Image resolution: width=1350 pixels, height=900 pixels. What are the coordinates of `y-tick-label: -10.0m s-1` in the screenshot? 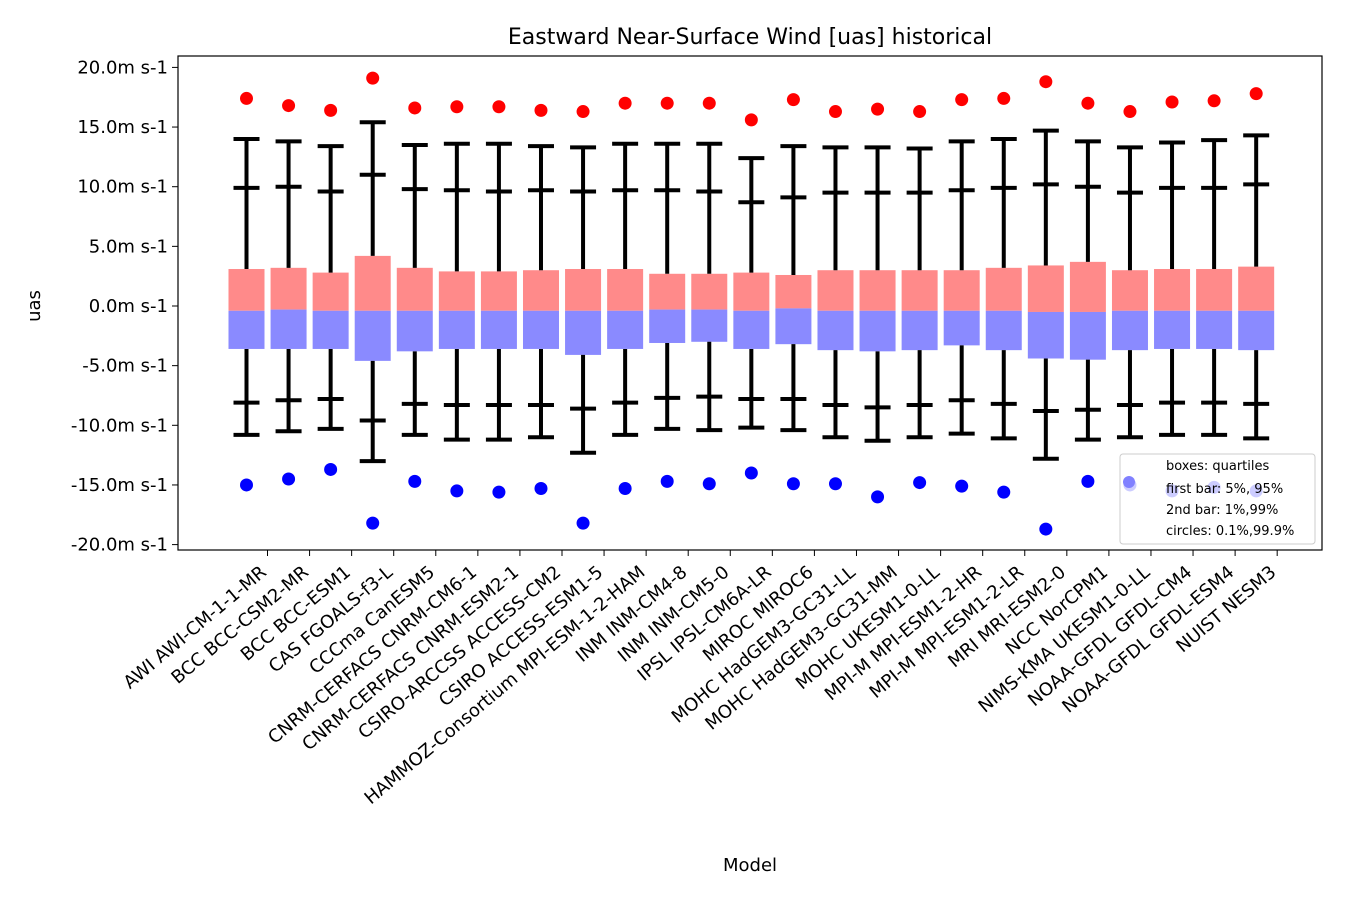 It's located at (119, 425).